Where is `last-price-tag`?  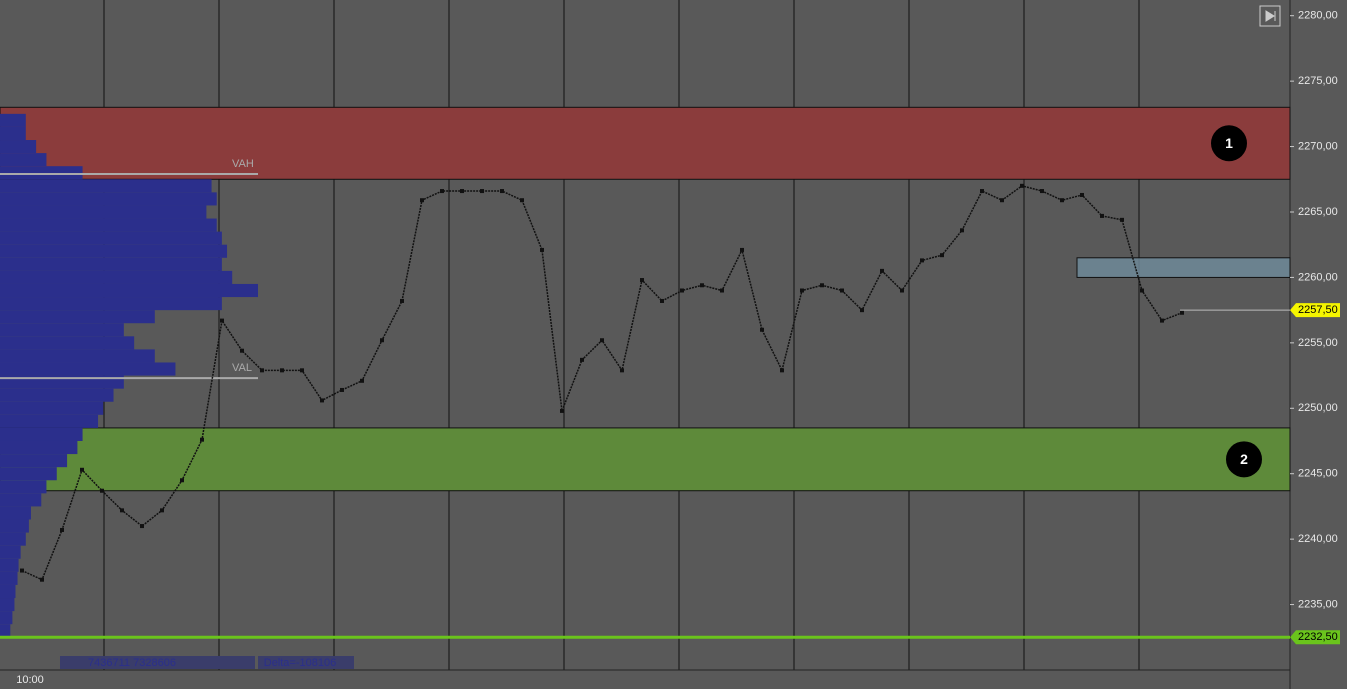 last-price-tag is located at coordinates (1315, 310).